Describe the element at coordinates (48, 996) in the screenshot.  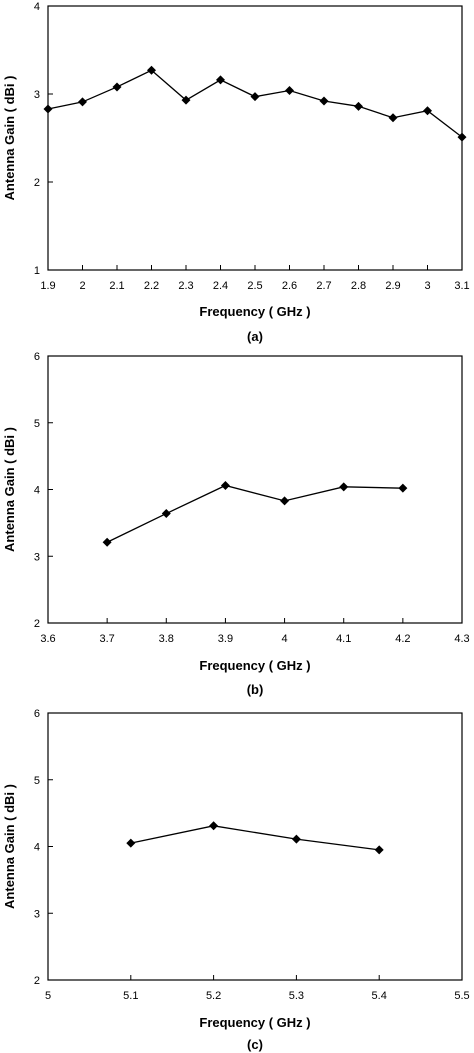
I see `x-tick-label: 5` at that location.